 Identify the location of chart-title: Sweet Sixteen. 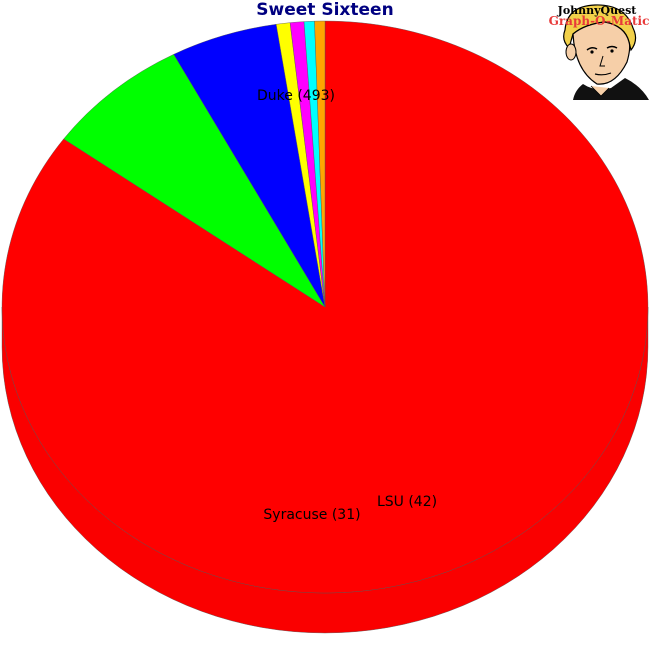
(325, 10).